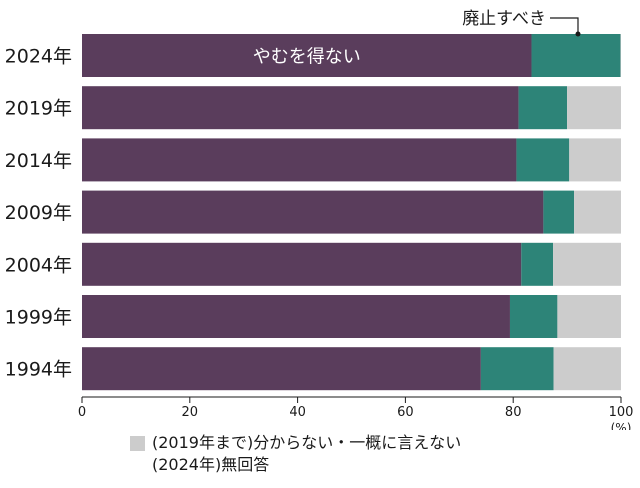 Image resolution: width=640 pixels, height=488 pixels. I want to click on x-tick-label-80: 80, so click(513, 412).